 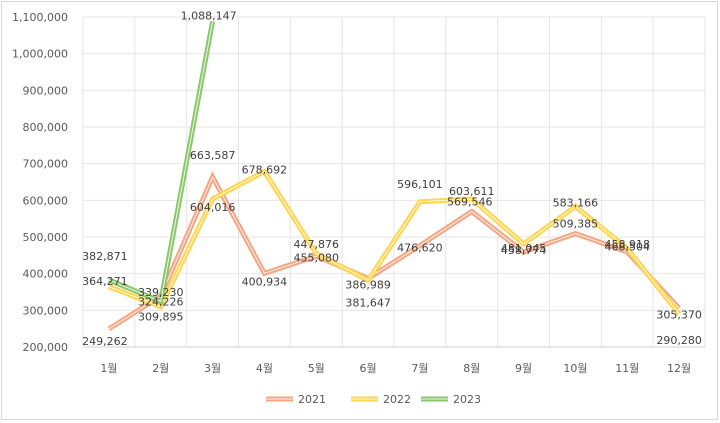 What do you see at coordinates (105, 281) in the screenshot?
I see `data-label: 364,271` at bounding box center [105, 281].